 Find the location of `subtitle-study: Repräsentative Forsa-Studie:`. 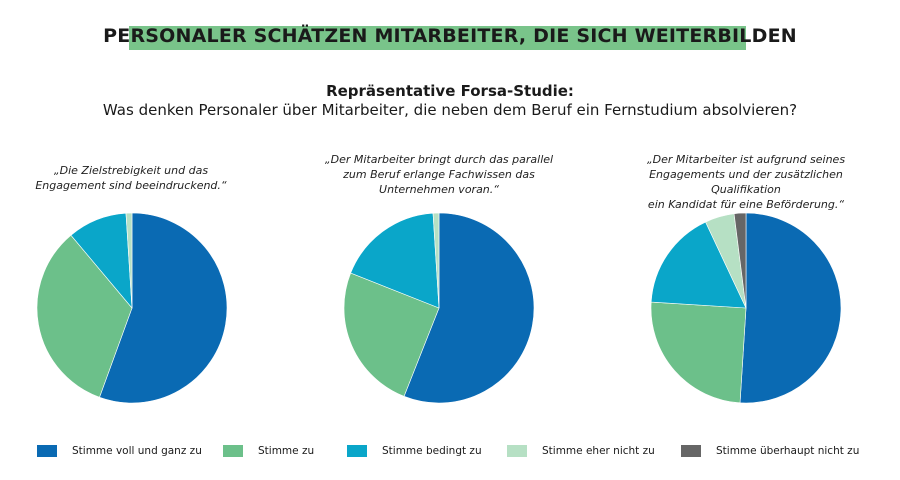

subtitle-study: Repräsentative Forsa-Studie: is located at coordinates (450, 91).